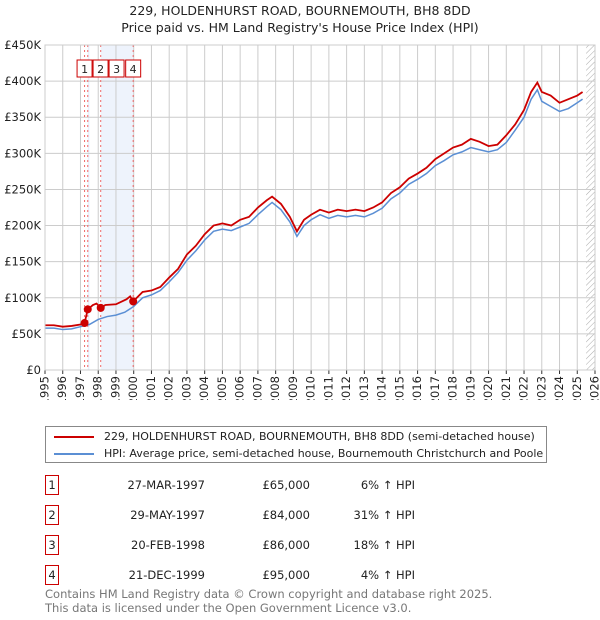 Image resolution: width=600 pixels, height=620 pixels. What do you see at coordinates (417, 388) in the screenshot?
I see `x-tick-label: 2016` at bounding box center [417, 388].